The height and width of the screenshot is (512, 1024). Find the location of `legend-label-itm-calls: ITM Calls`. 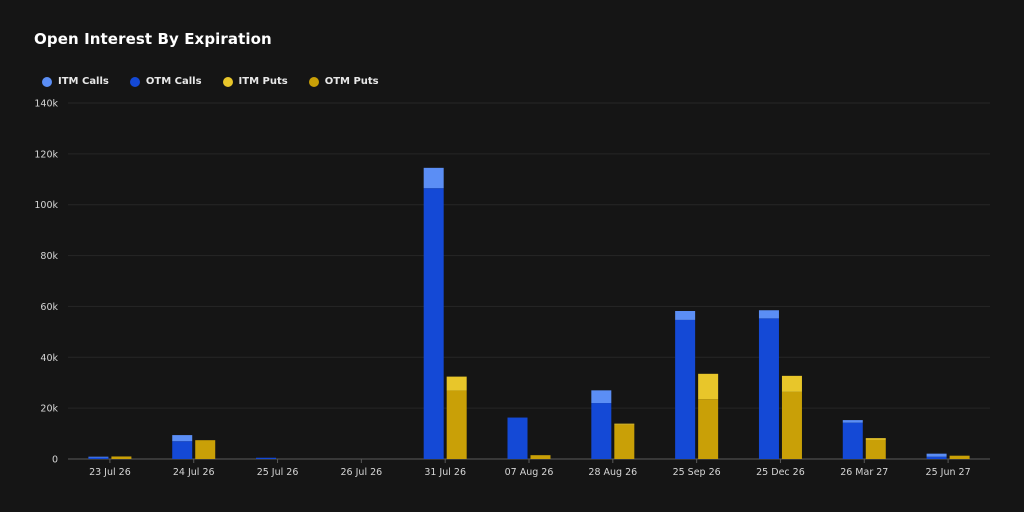

legend-label-itm-calls: ITM Calls is located at coordinates (83, 81).